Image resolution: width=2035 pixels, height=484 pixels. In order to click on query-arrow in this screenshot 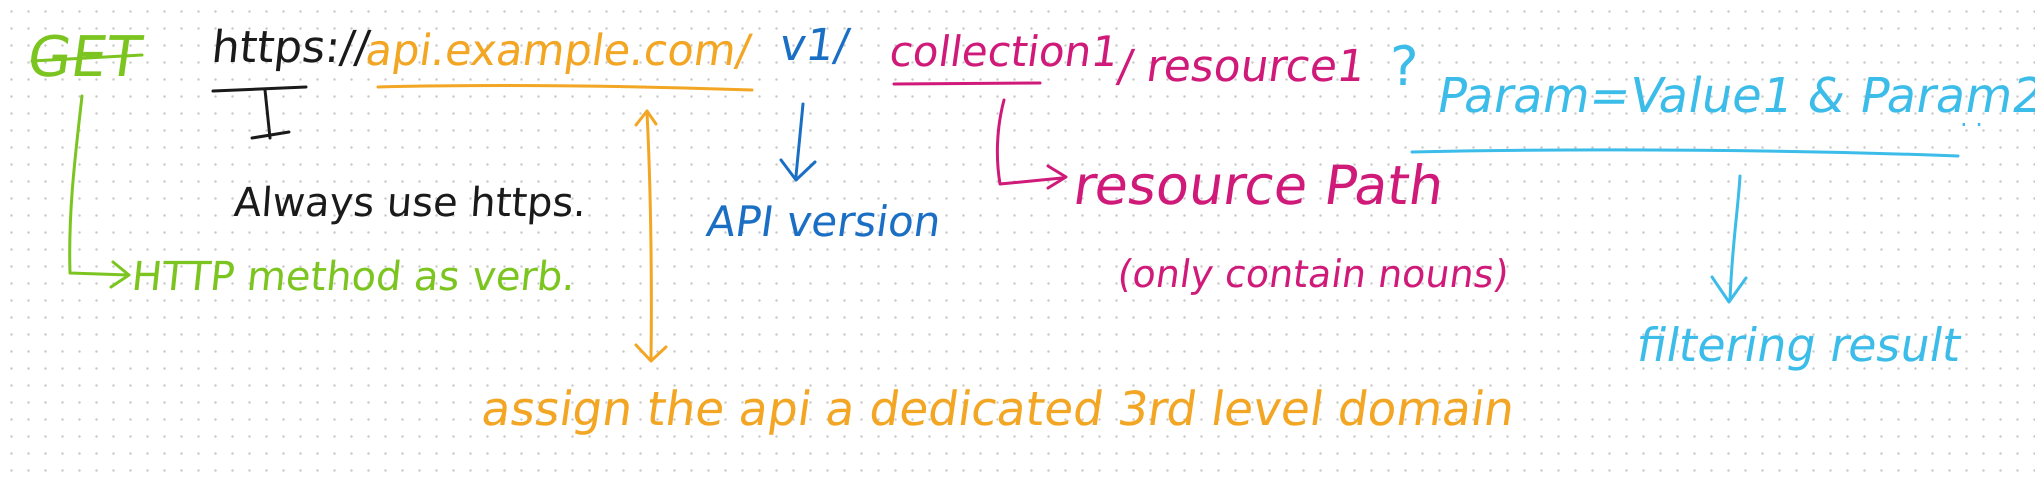, I will do `click(1735, 238)`.